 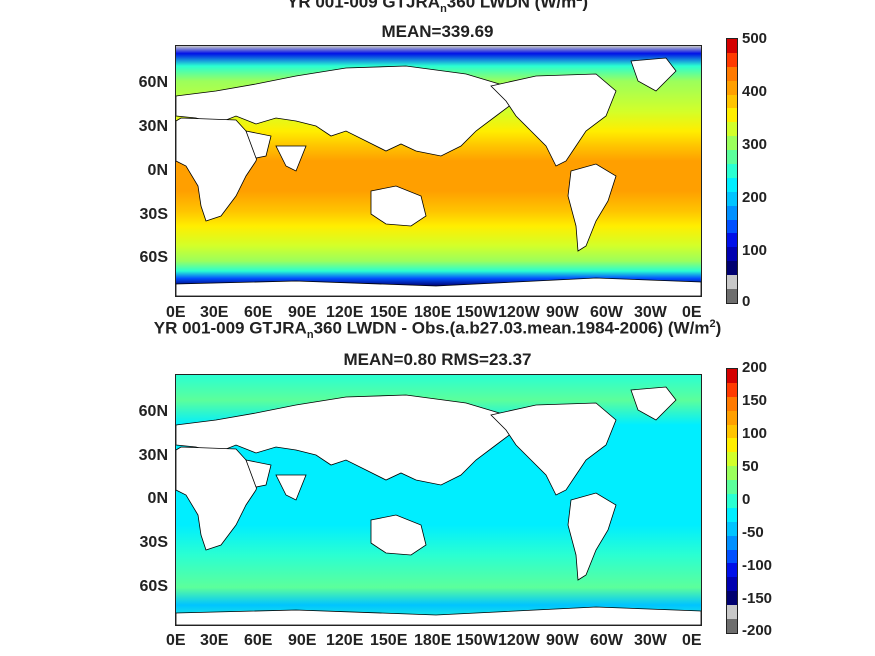 What do you see at coordinates (437, 31) in the screenshot?
I see `panel1-subtitle: MEAN=339.69` at bounding box center [437, 31].